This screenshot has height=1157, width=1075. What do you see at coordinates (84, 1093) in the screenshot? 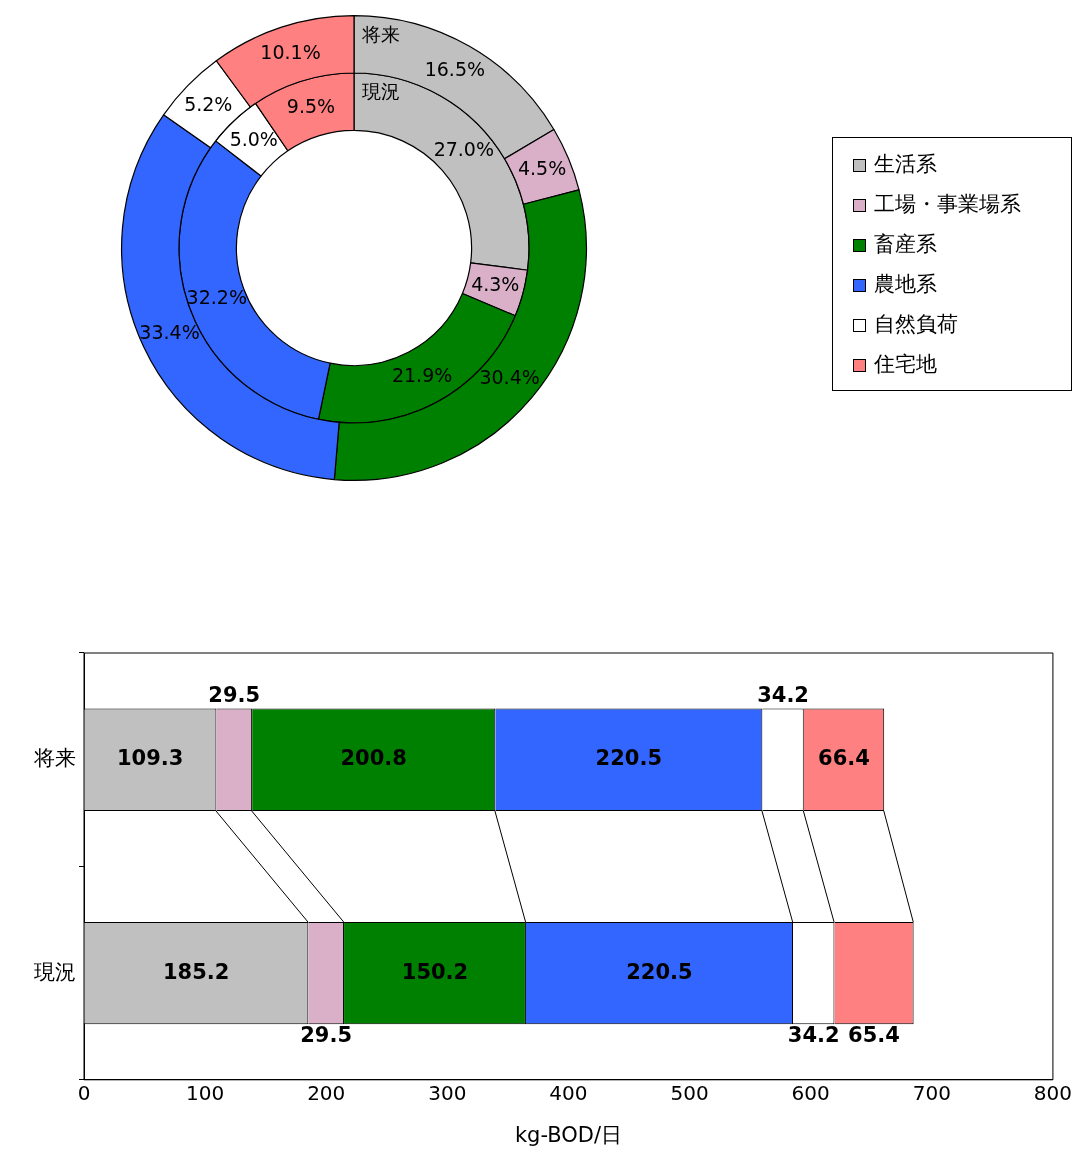
I see `x-tick-label: 0` at bounding box center [84, 1093].